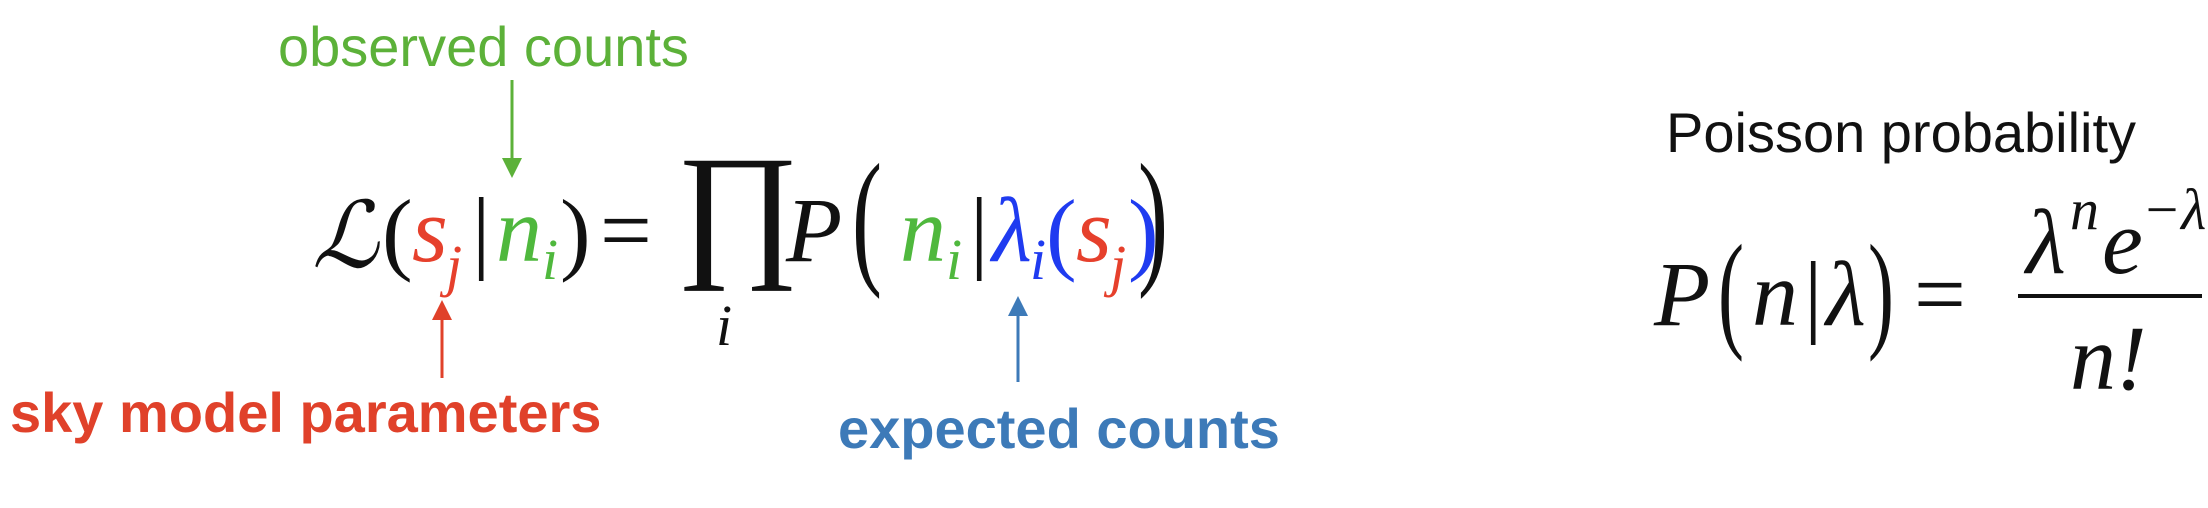  What do you see at coordinates (867, 217) in the screenshot?
I see `big-open-paren: (` at bounding box center [867, 217].